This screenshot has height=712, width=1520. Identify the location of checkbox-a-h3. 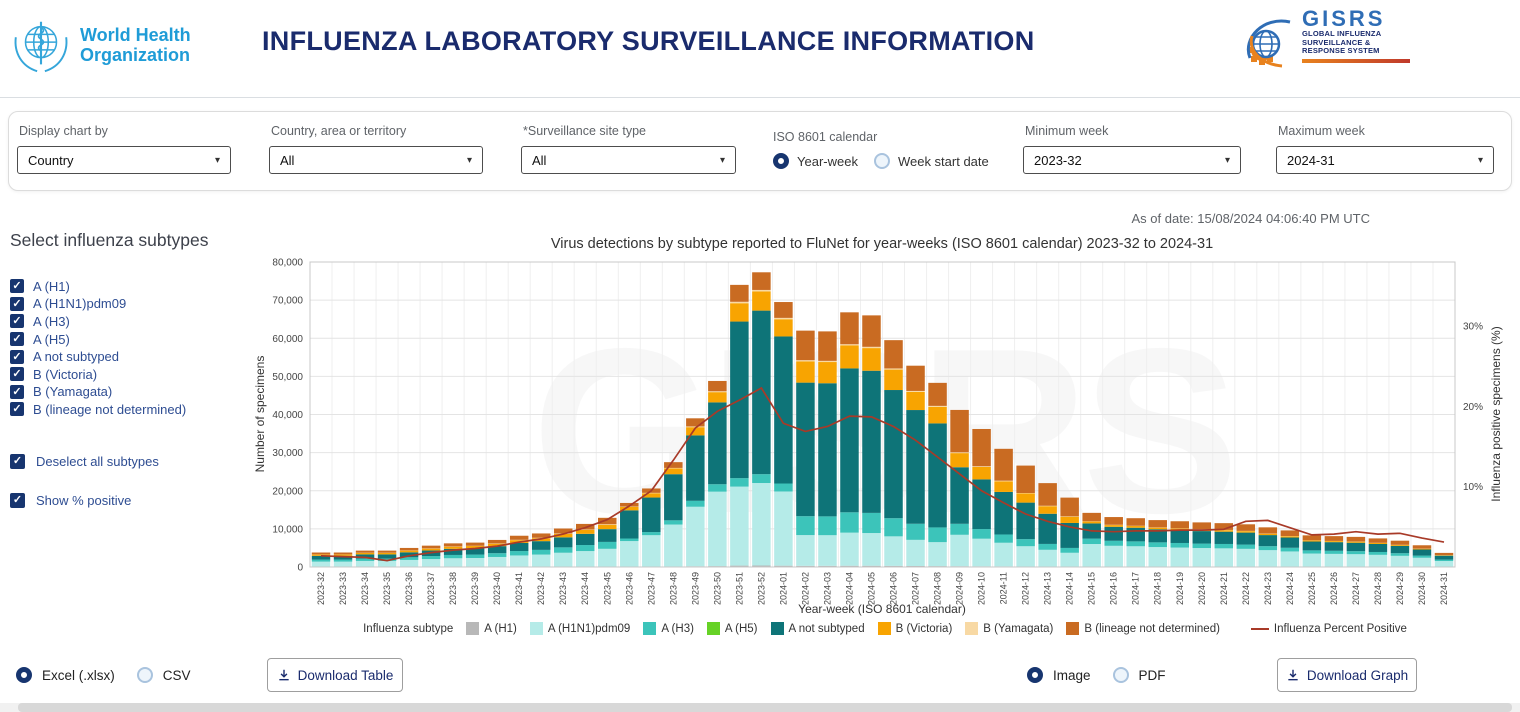
(17, 321).